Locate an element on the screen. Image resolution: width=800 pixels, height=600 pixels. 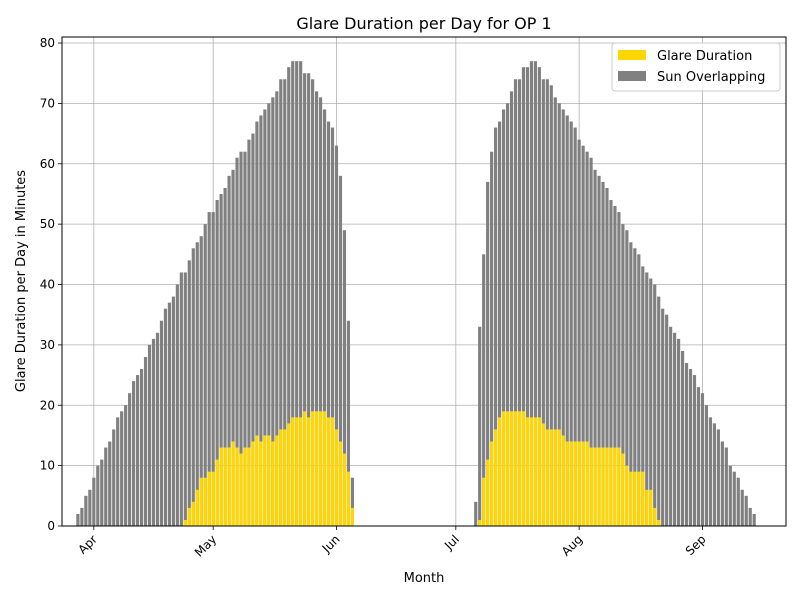
x-axis-label: Month is located at coordinates (424, 578).